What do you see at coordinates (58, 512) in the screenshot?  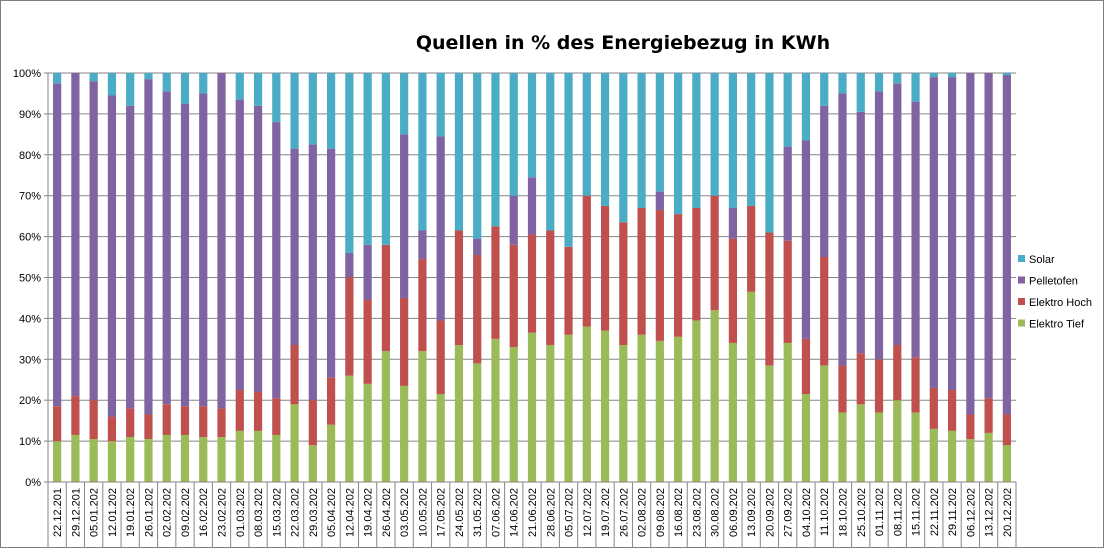 I see `x-tick-label: 22.12.201` at bounding box center [58, 512].